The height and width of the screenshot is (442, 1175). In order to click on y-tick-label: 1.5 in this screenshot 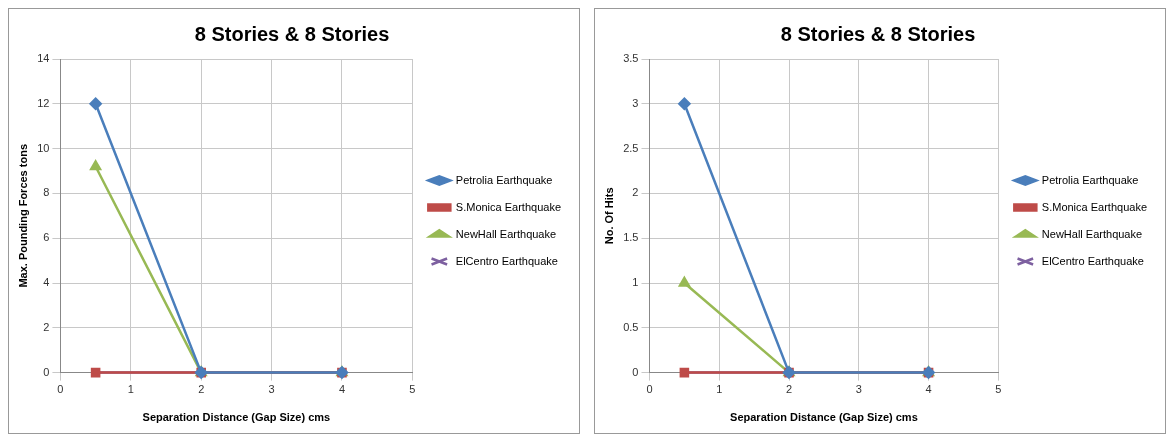, I will do `click(631, 237)`.